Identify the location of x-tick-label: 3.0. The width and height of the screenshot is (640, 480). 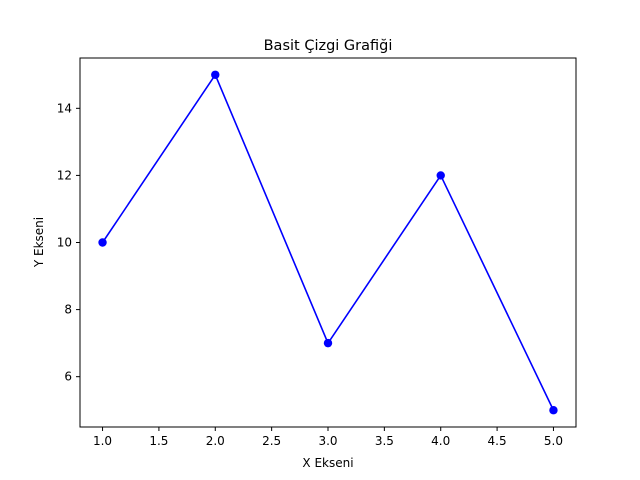
(327, 441).